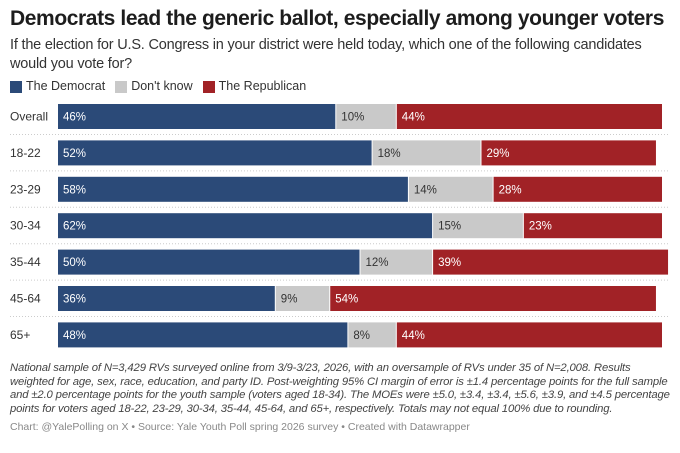 The height and width of the screenshot is (453, 680). I want to click on category-label: 18-22, so click(25, 153).